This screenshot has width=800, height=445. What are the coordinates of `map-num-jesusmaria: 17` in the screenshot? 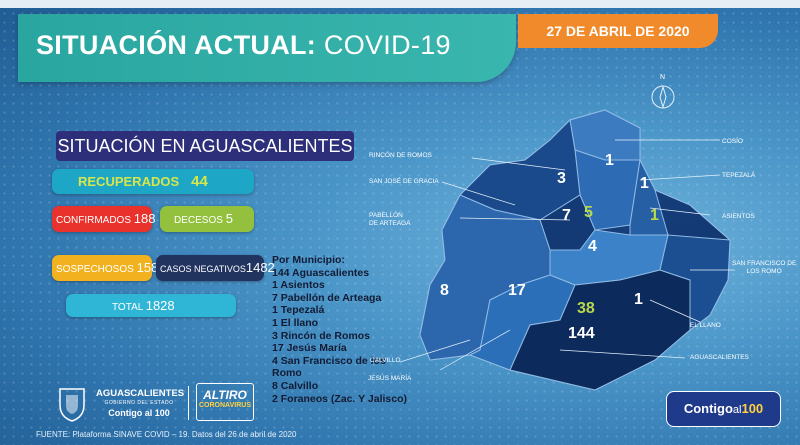 It's located at (517, 290).